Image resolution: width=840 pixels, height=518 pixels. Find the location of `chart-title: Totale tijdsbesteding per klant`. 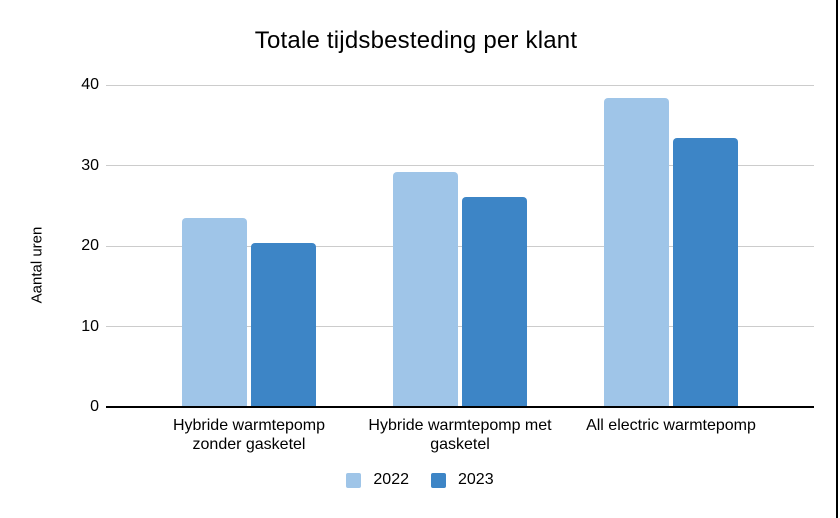

chart-title: Totale tijdsbesteding per klant is located at coordinates (416, 40).